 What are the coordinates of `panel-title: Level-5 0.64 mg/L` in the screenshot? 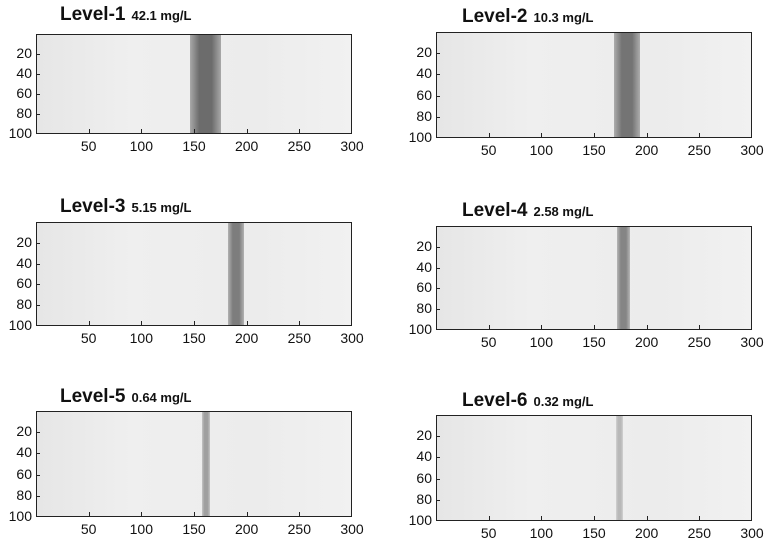 It's located at (125, 397).